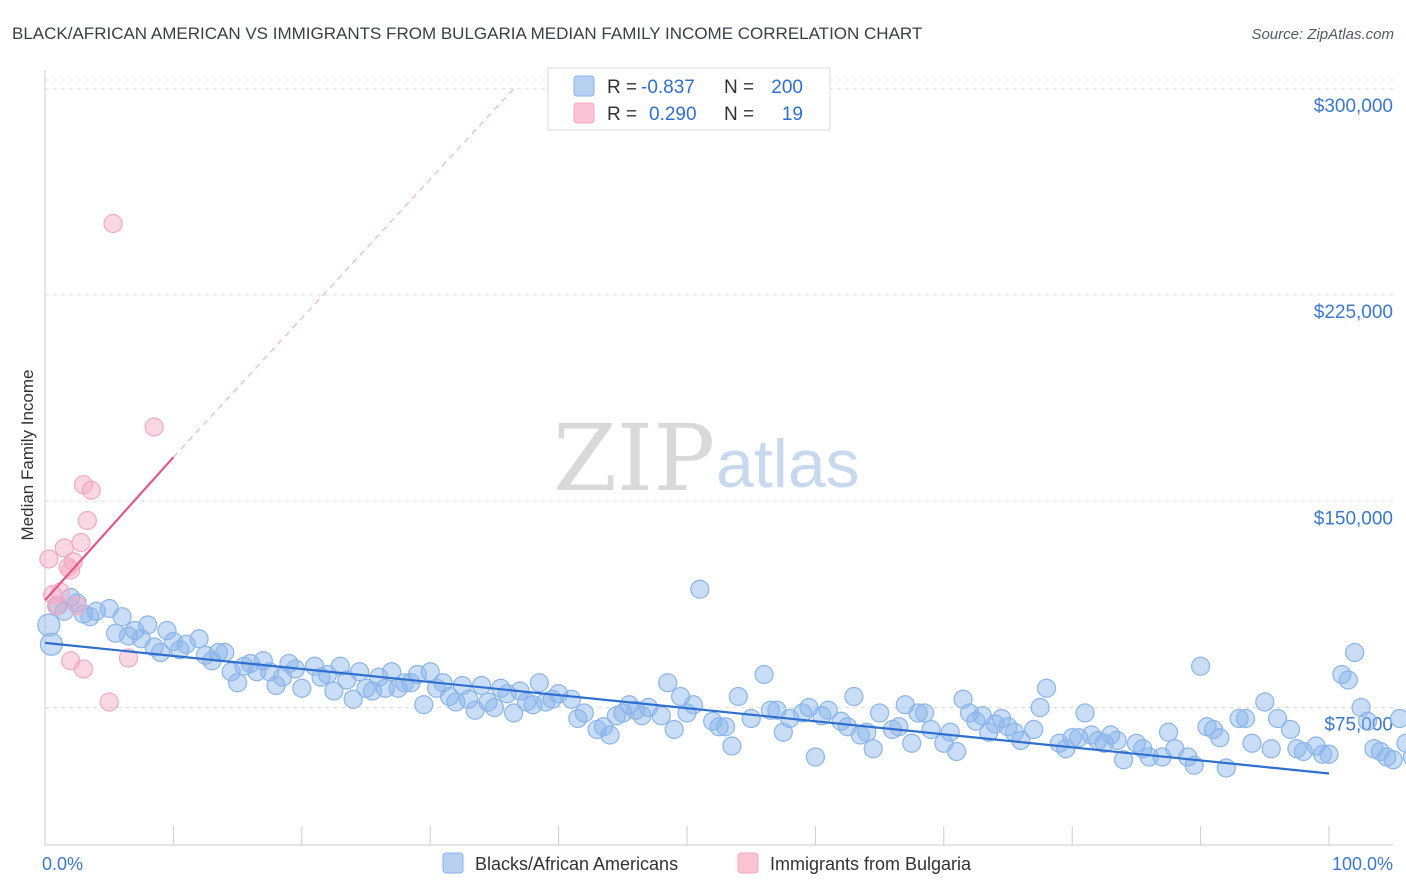 The height and width of the screenshot is (892, 1406). I want to click on trend-line-blacks, so click(687, 708).